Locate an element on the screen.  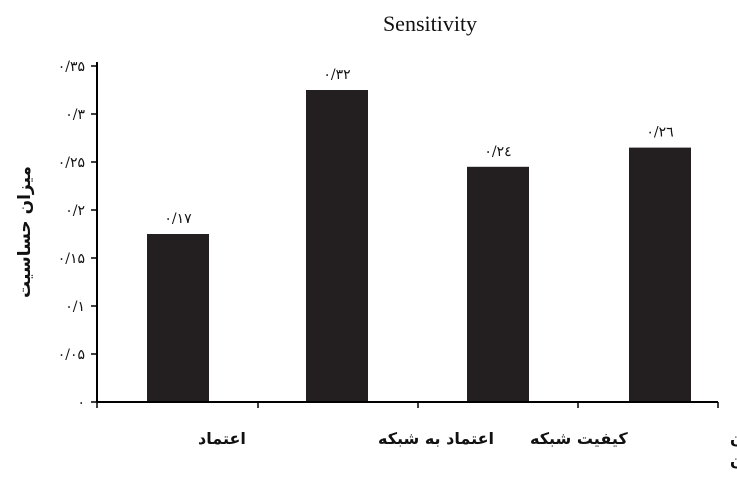
x-category-label: اعتماد به شبکه is located at coordinates (436, 438).